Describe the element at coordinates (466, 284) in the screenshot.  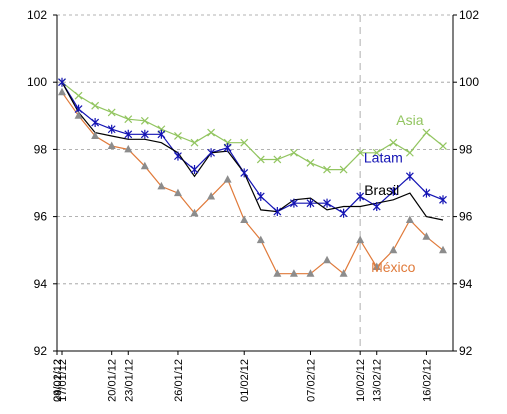
I see `y2-tick-label: 94` at that location.